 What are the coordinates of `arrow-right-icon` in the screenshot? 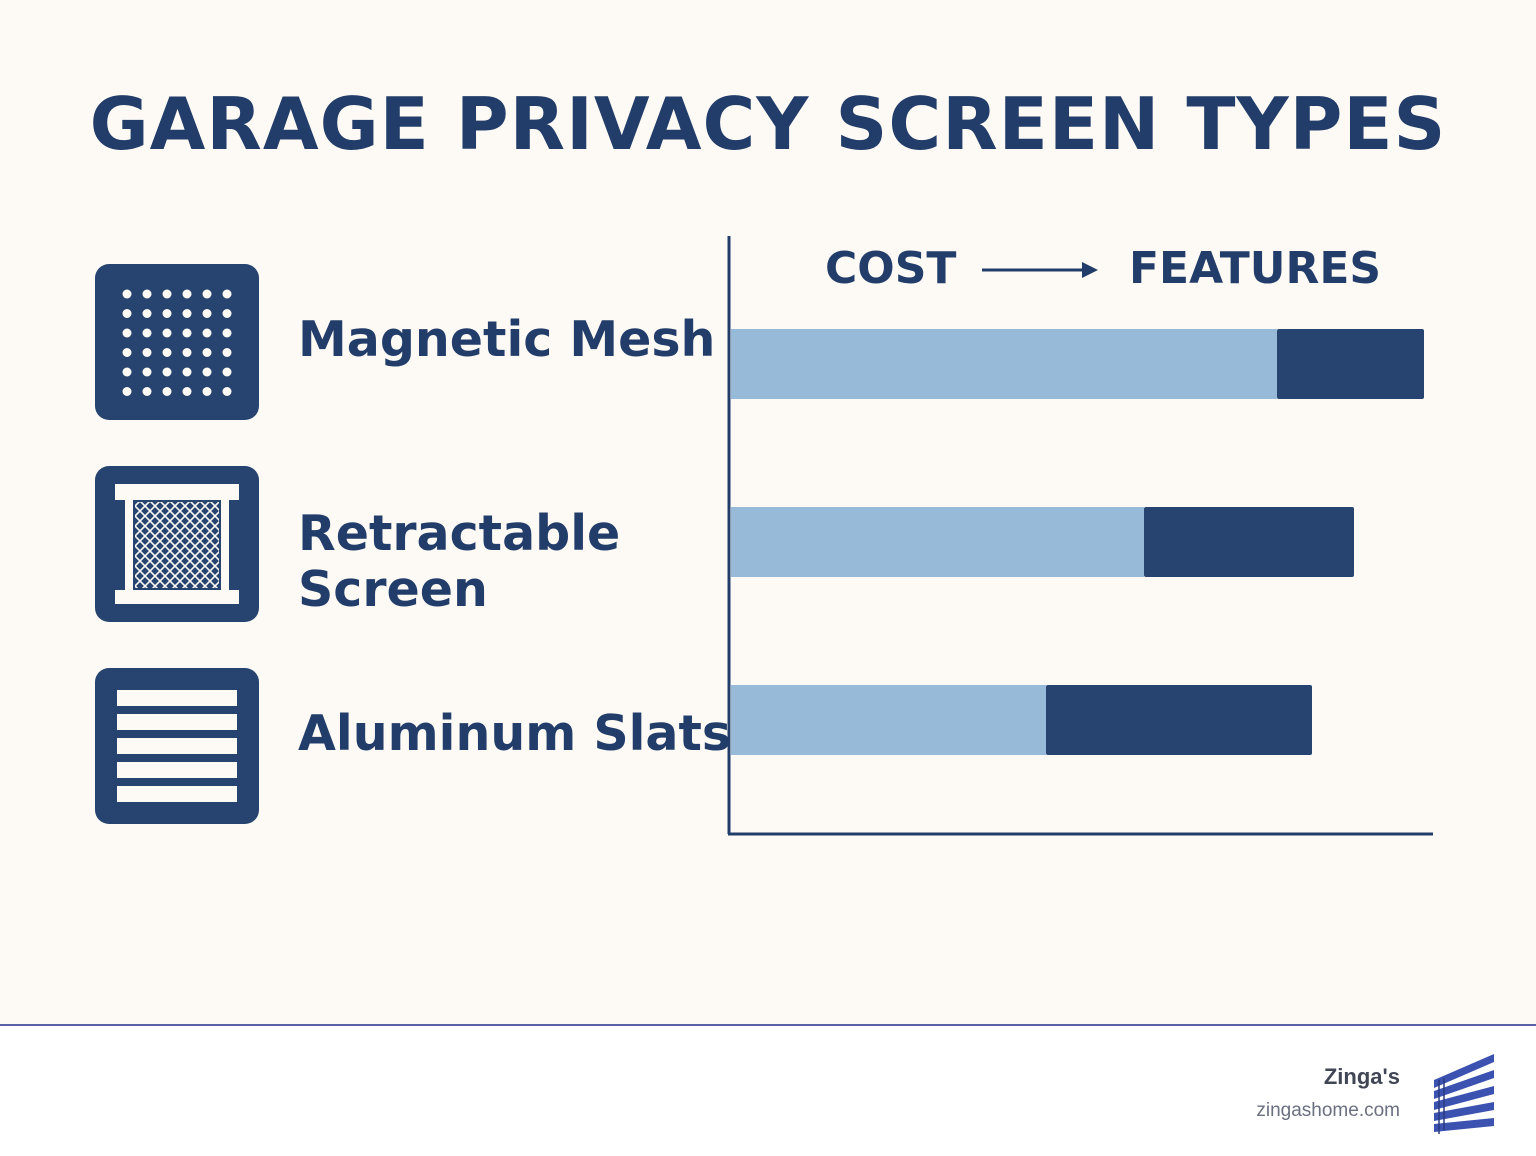 It's located at (1040, 270).